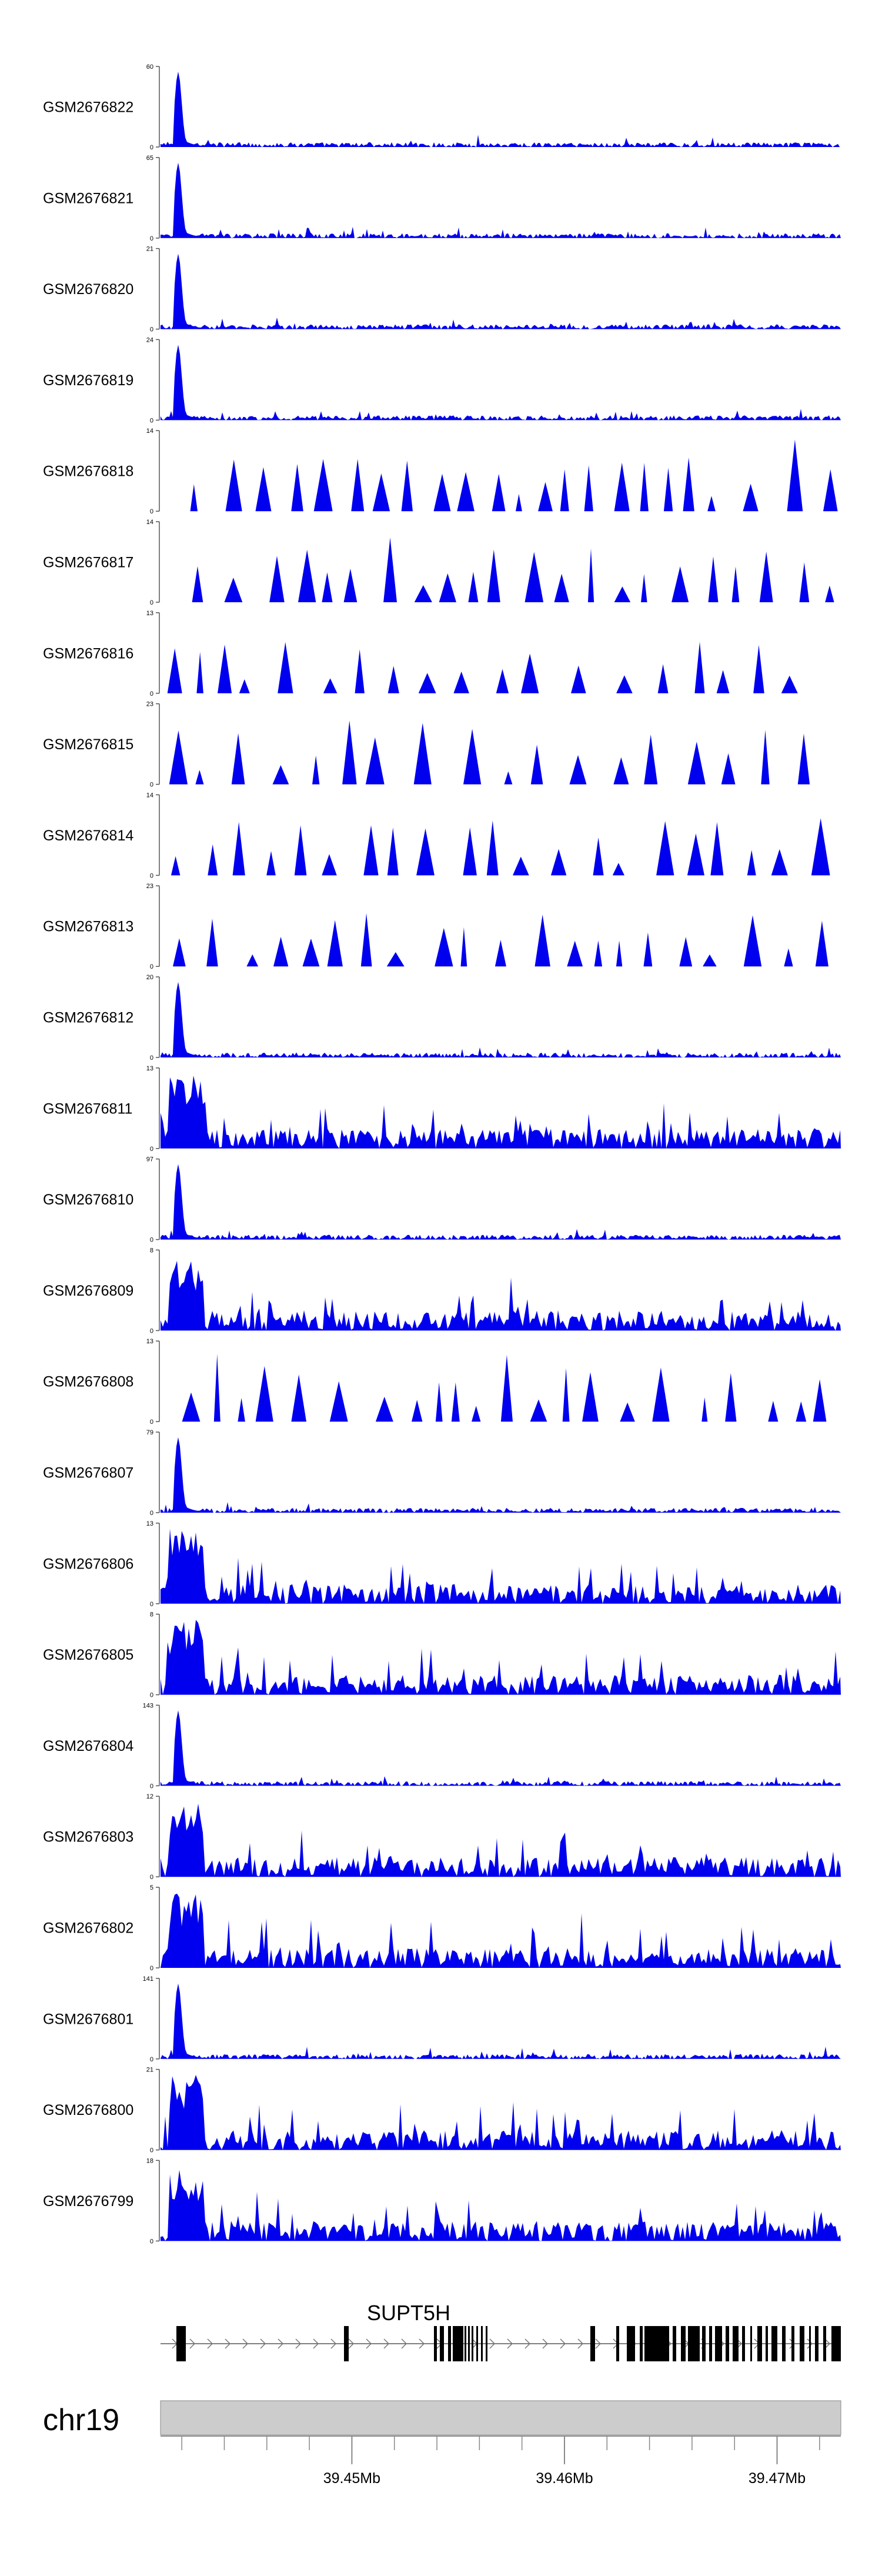 The height and width of the screenshot is (2576, 882). What do you see at coordinates (442, 107) in the screenshot?
I see `track-GSM2676822: GSM2676822 60 0` at bounding box center [442, 107].